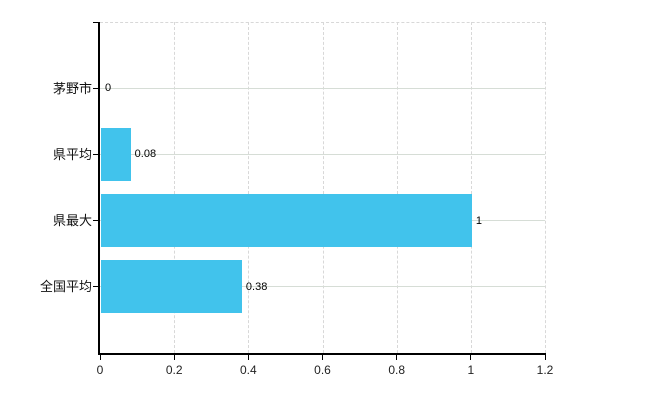 This screenshot has height=400, width=650. I want to click on category-label: 県平均, so click(72, 154).